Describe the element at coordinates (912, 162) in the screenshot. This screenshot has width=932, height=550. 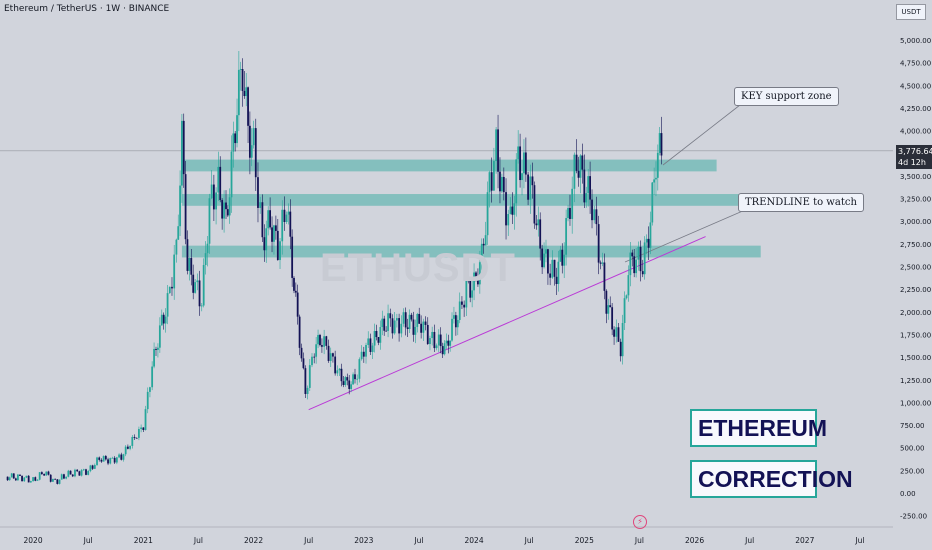
I see `bar-countdown: 4d 12h` at that location.